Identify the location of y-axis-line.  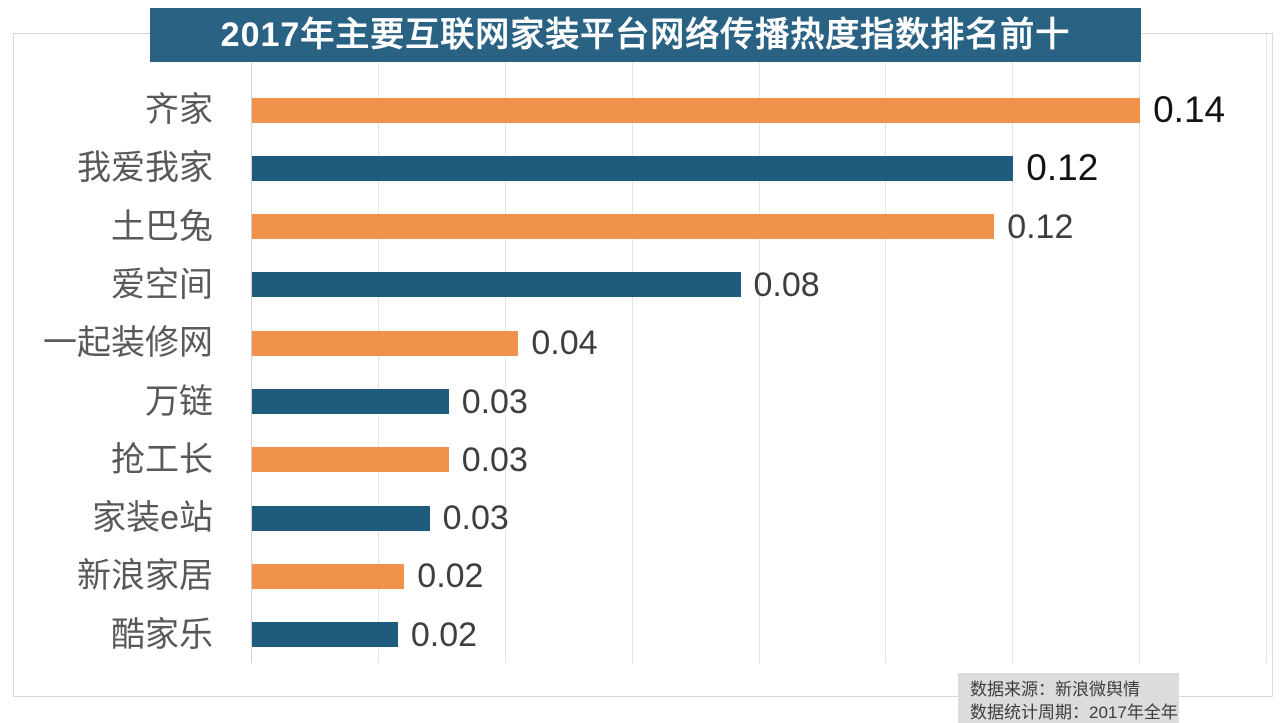
(251, 348).